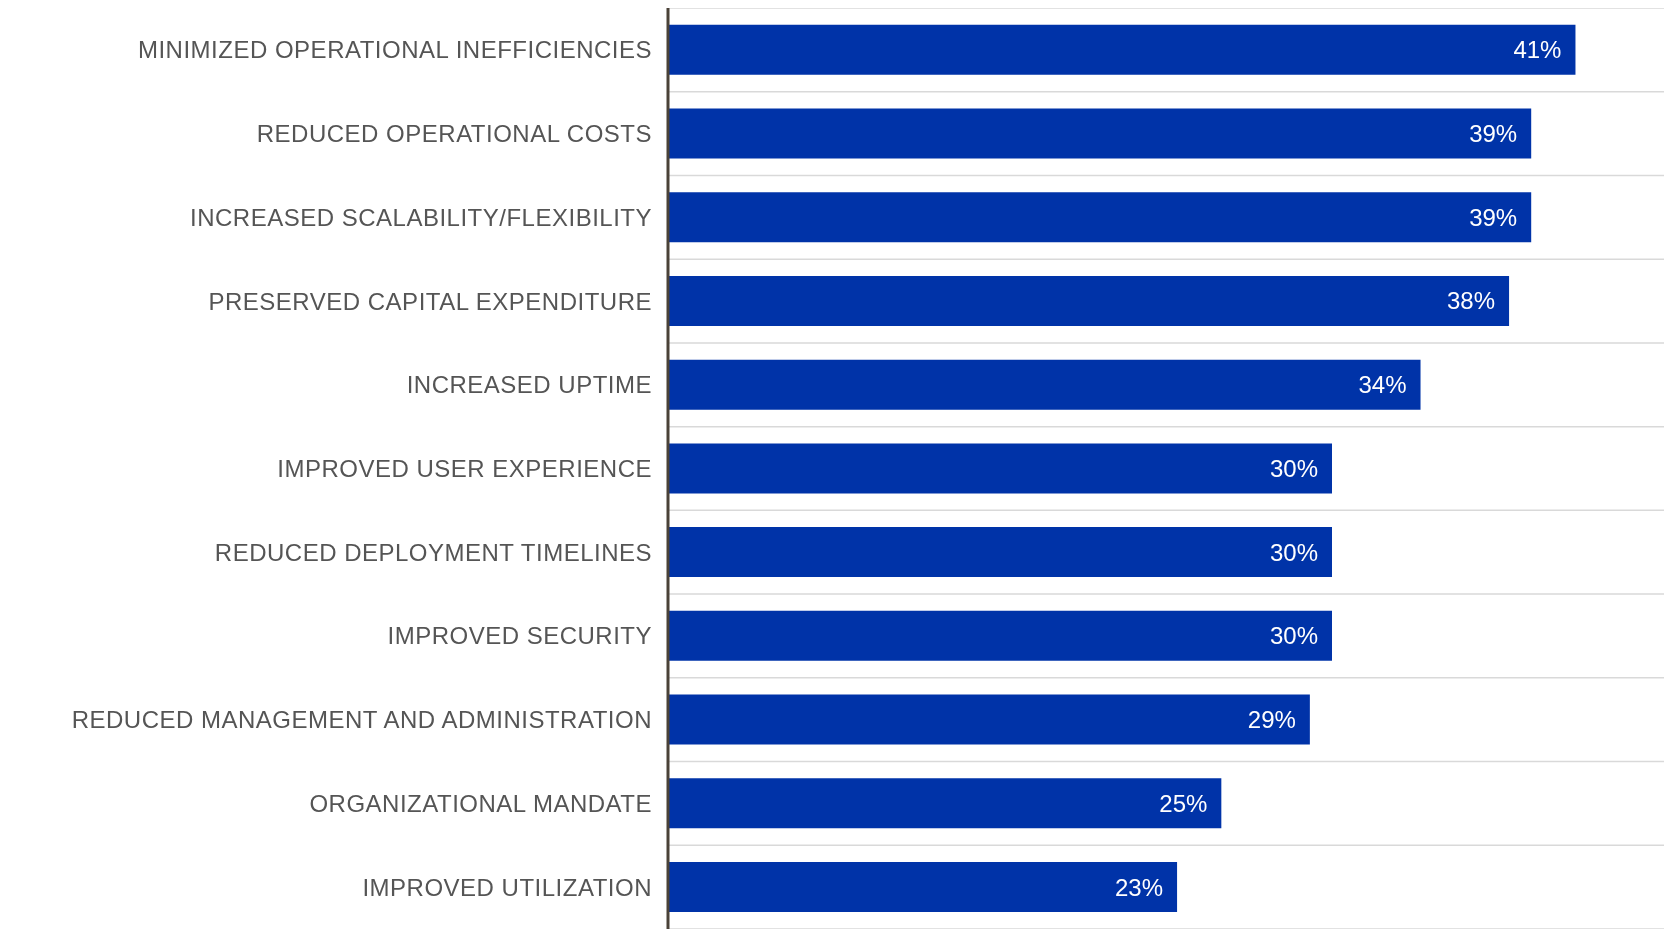  Describe the element at coordinates (480, 803) in the screenshot. I see `y-tick-label: ORGANIZATIONAL MANDATE` at that location.